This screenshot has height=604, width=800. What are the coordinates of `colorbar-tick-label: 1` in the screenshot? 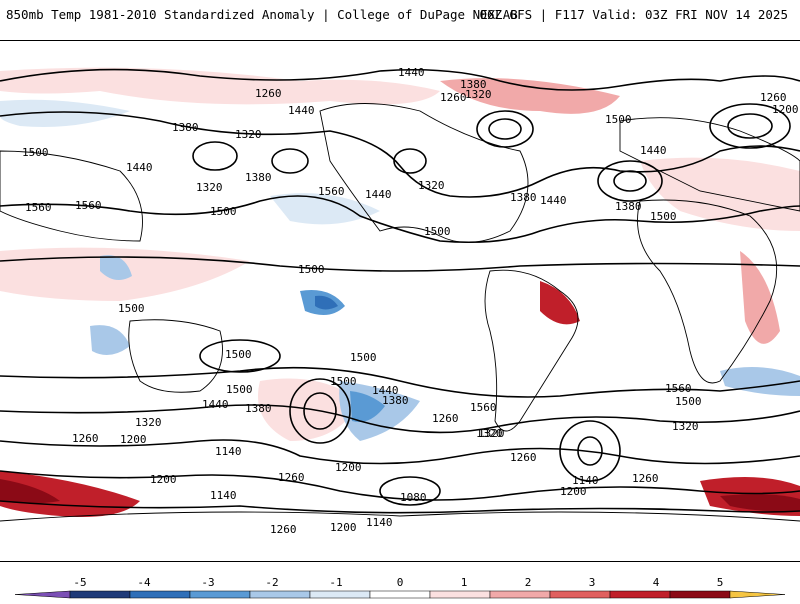 It's located at (464, 582).